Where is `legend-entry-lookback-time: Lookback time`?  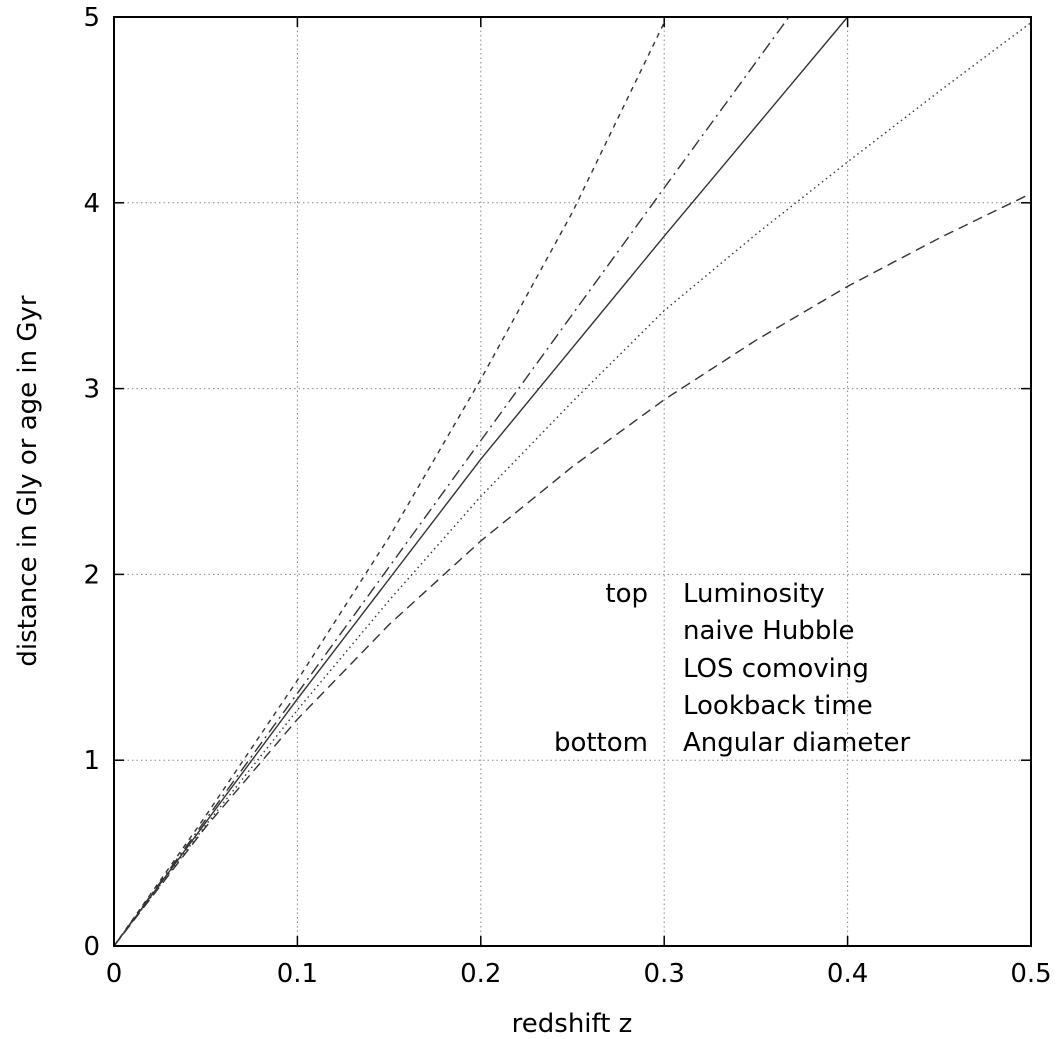
legend-entry-lookback-time: Lookback time is located at coordinates (778, 706).